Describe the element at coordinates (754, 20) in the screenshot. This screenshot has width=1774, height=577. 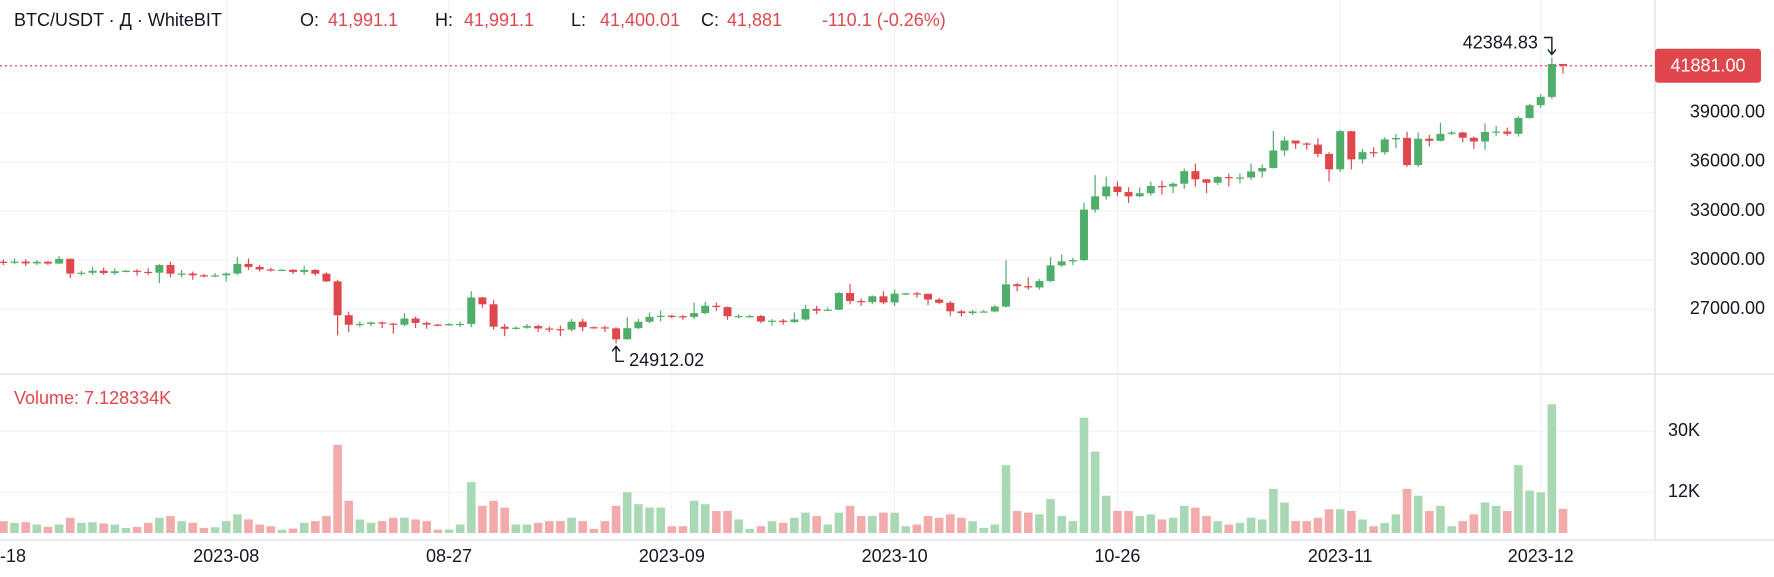
I see `header-close: 41,881` at that location.